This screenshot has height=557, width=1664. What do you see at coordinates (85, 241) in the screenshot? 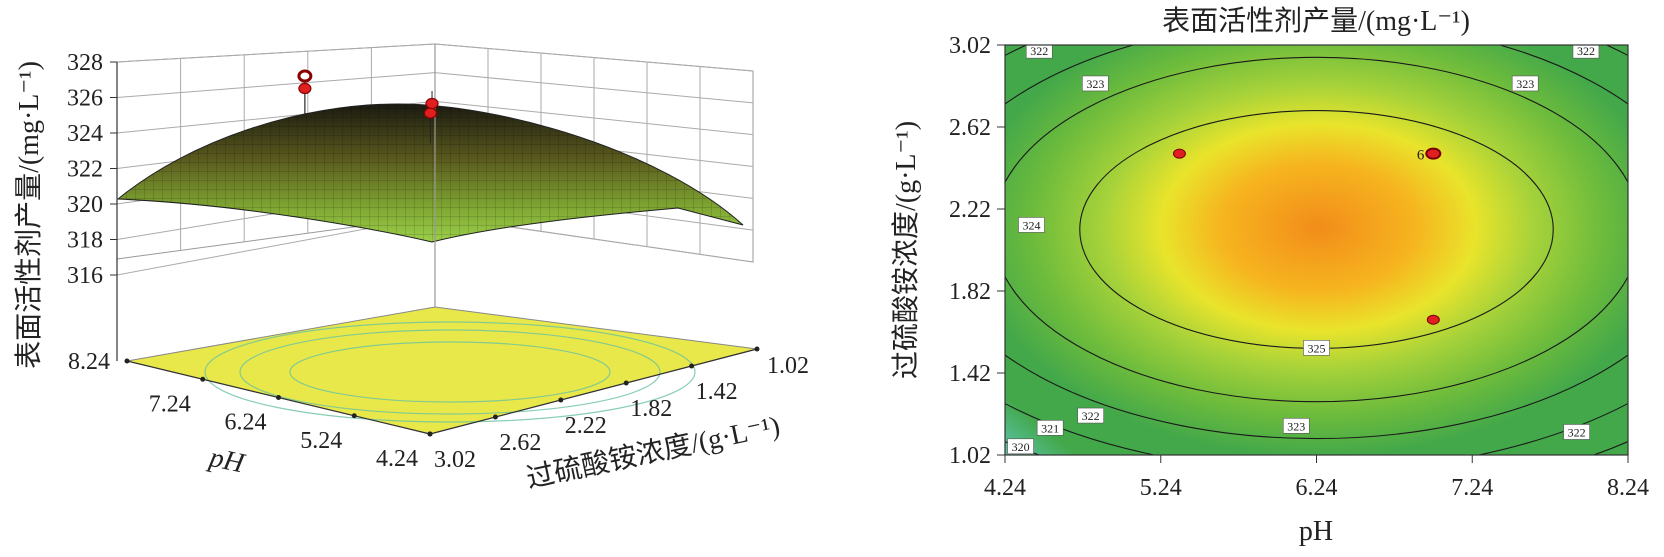
I see `z-tick-label: 318` at bounding box center [85, 241].